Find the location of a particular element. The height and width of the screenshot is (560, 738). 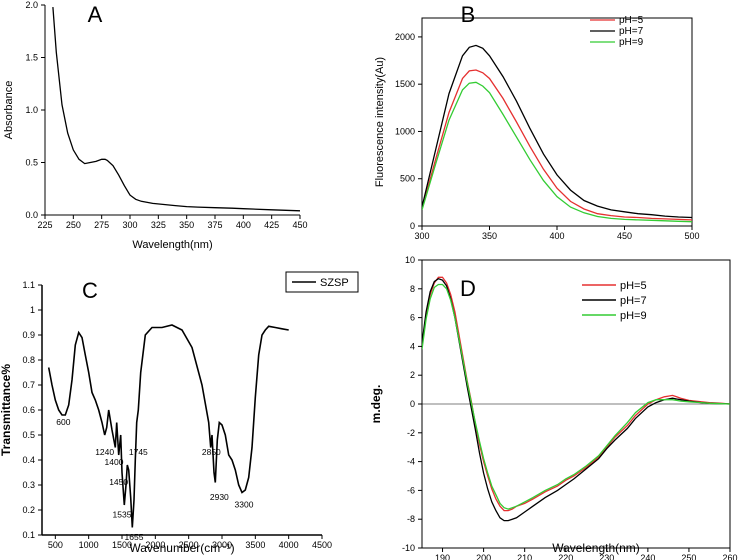

y-tick-label: 1.5 is located at coordinates (31, 58).